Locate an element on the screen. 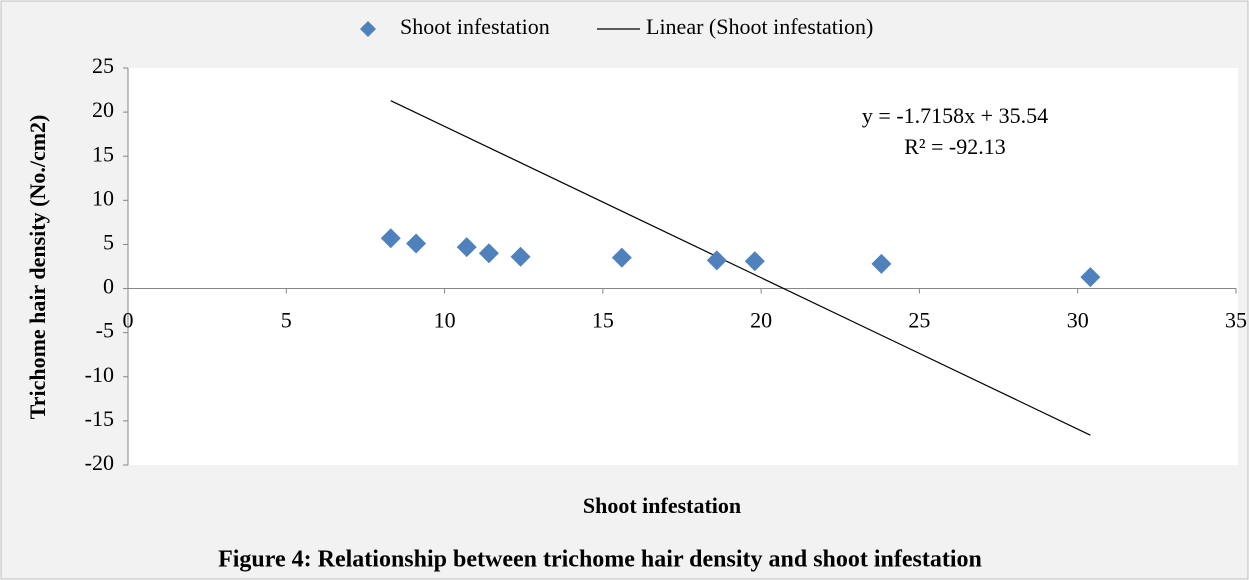 The width and height of the screenshot is (1249, 580). y-tick-label: 20 is located at coordinates (103, 109).